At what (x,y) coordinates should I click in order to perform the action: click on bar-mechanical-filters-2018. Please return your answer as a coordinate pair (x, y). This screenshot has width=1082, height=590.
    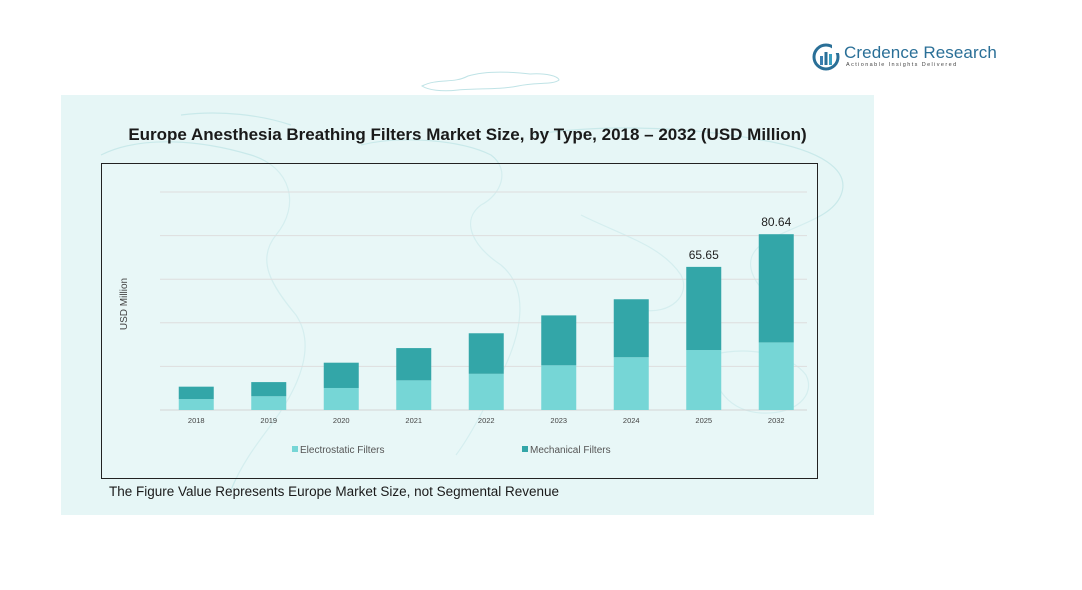
    Looking at the image, I should click on (196, 393).